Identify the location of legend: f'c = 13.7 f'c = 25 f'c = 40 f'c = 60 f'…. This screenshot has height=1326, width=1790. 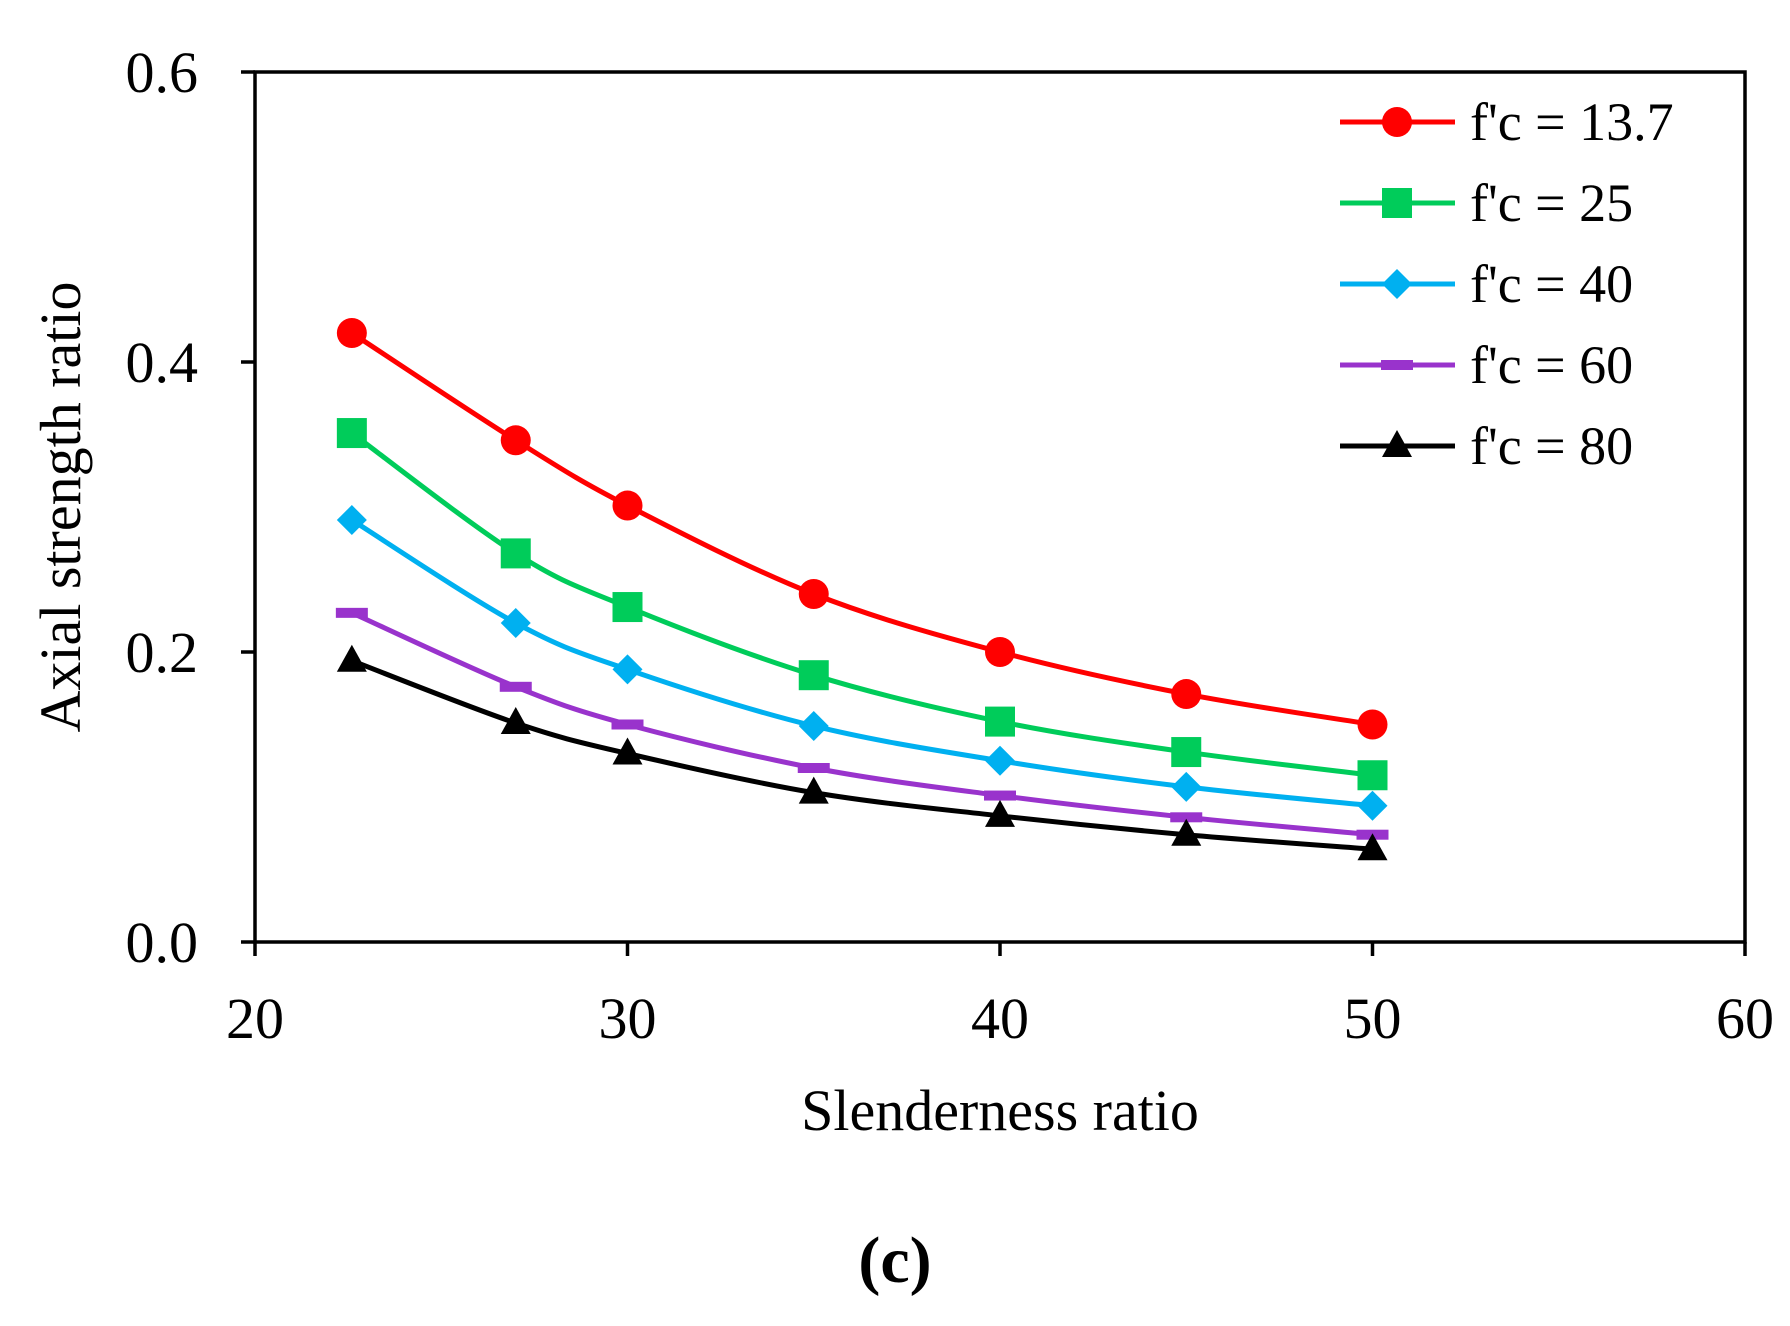
(1507, 284).